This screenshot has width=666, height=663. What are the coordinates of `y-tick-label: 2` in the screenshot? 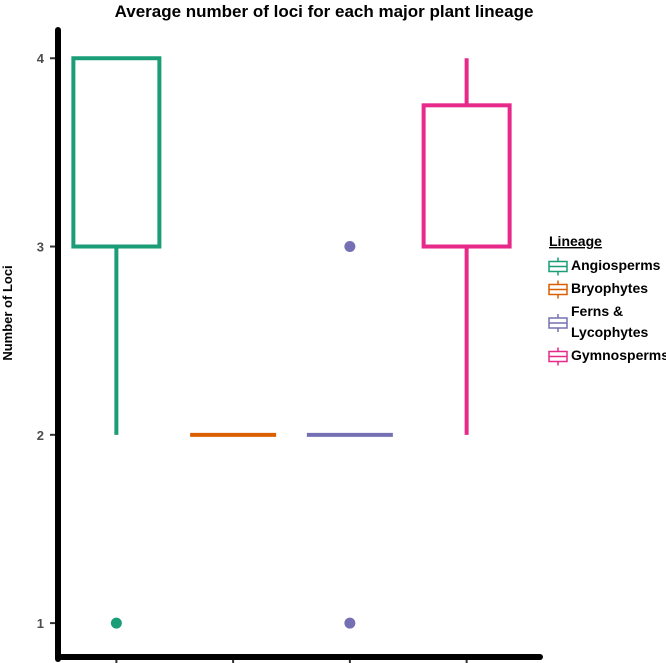 It's located at (40, 435).